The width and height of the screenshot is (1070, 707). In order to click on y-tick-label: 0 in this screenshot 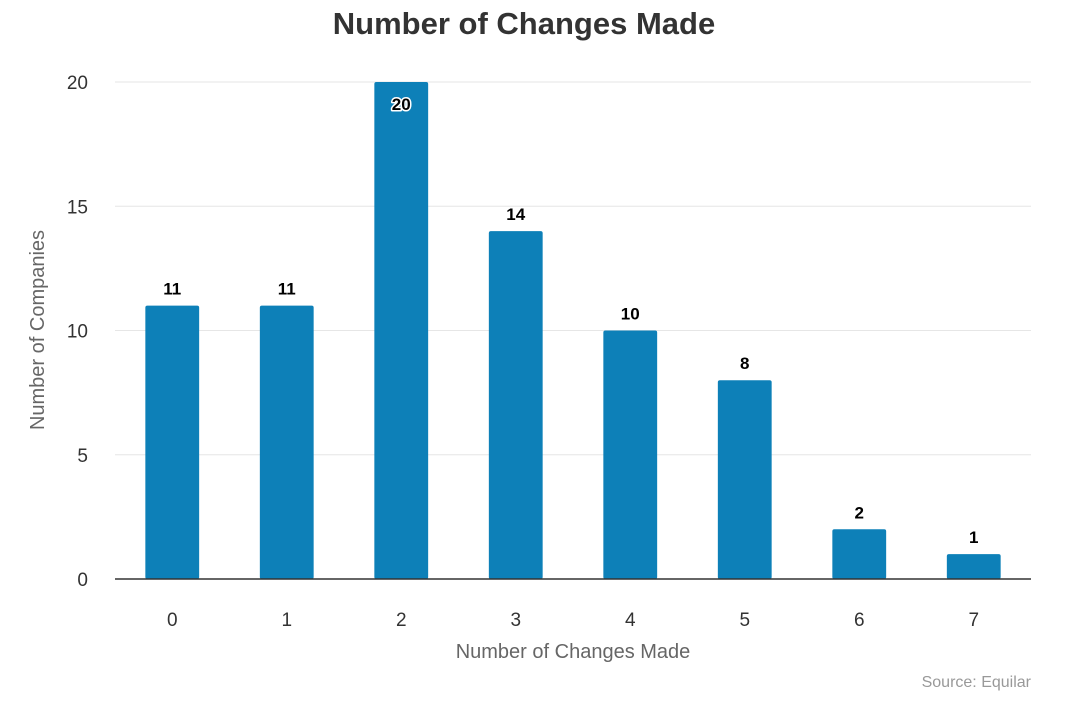, I will do `click(82, 580)`.